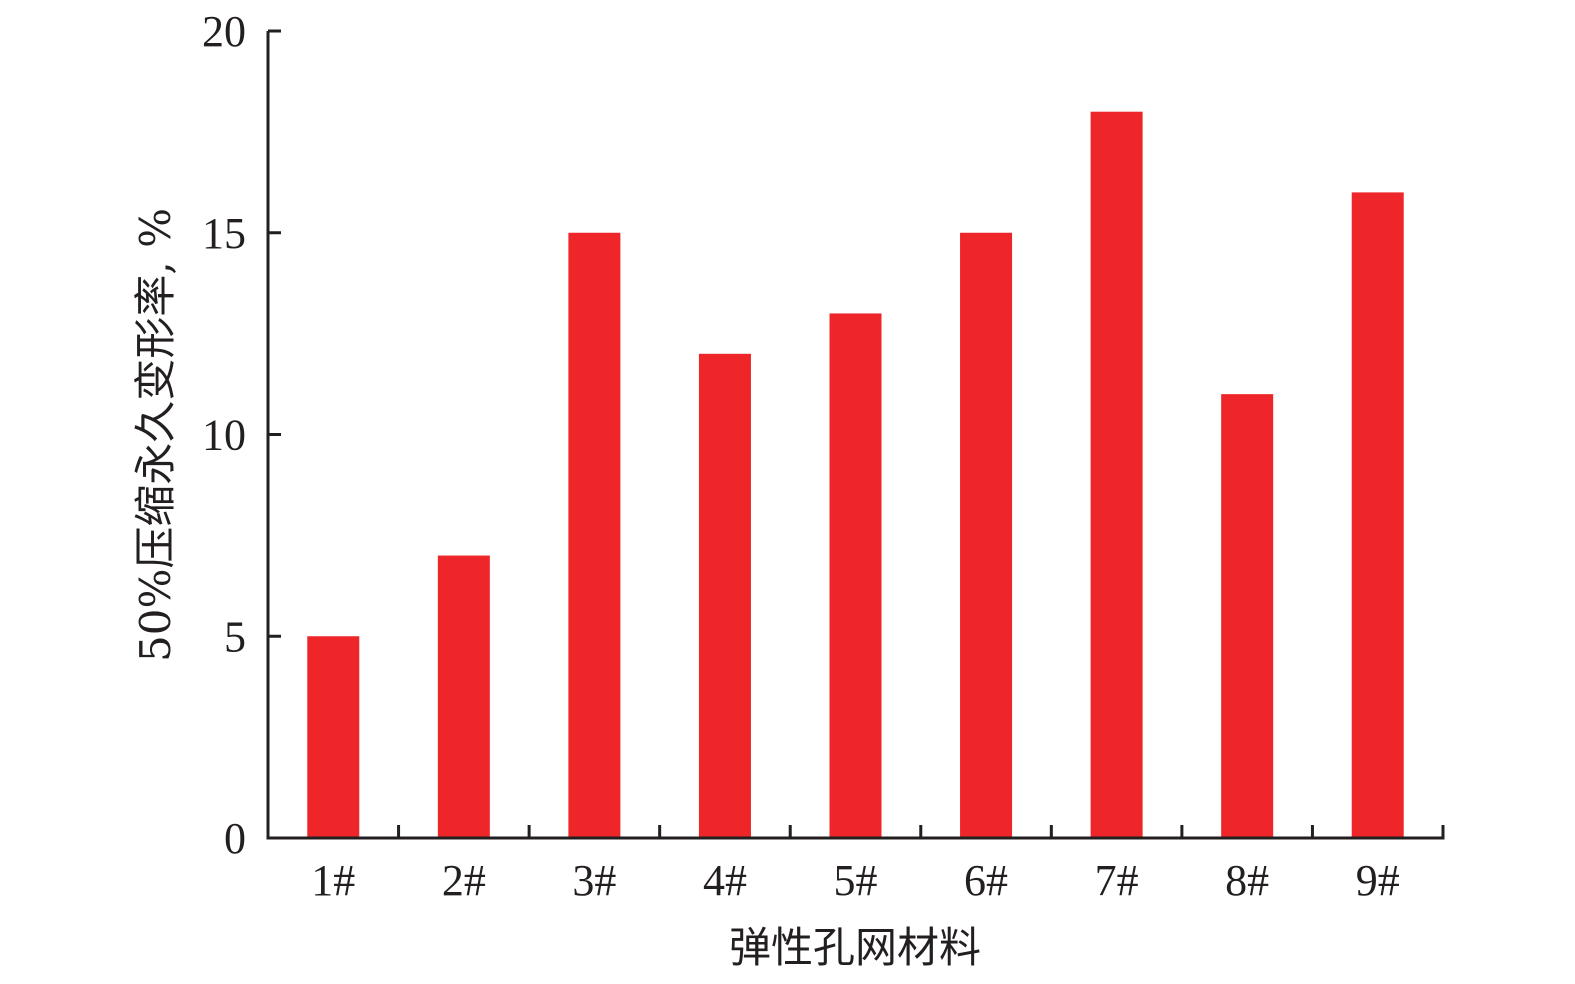 Image resolution: width=1575 pixels, height=984 pixels. I want to click on bar-9#, so click(1377, 515).